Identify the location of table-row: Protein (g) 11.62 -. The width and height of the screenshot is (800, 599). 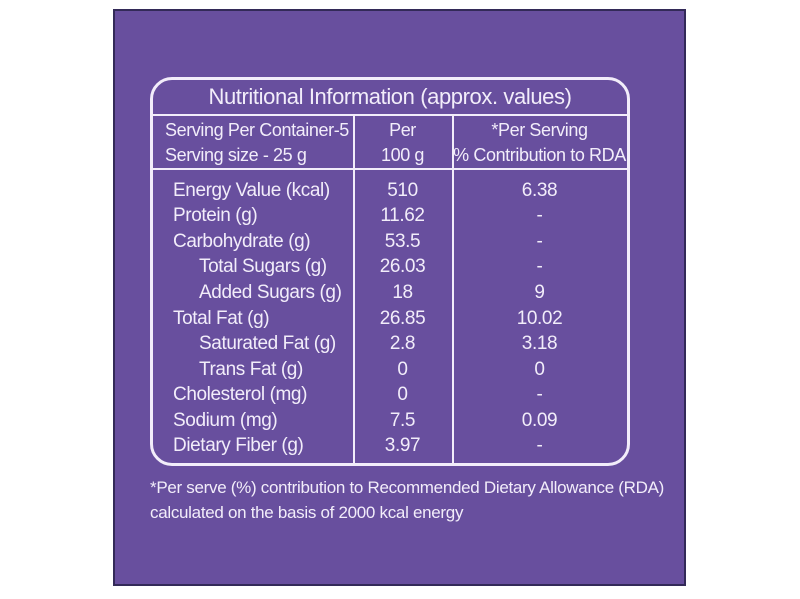
(390, 217).